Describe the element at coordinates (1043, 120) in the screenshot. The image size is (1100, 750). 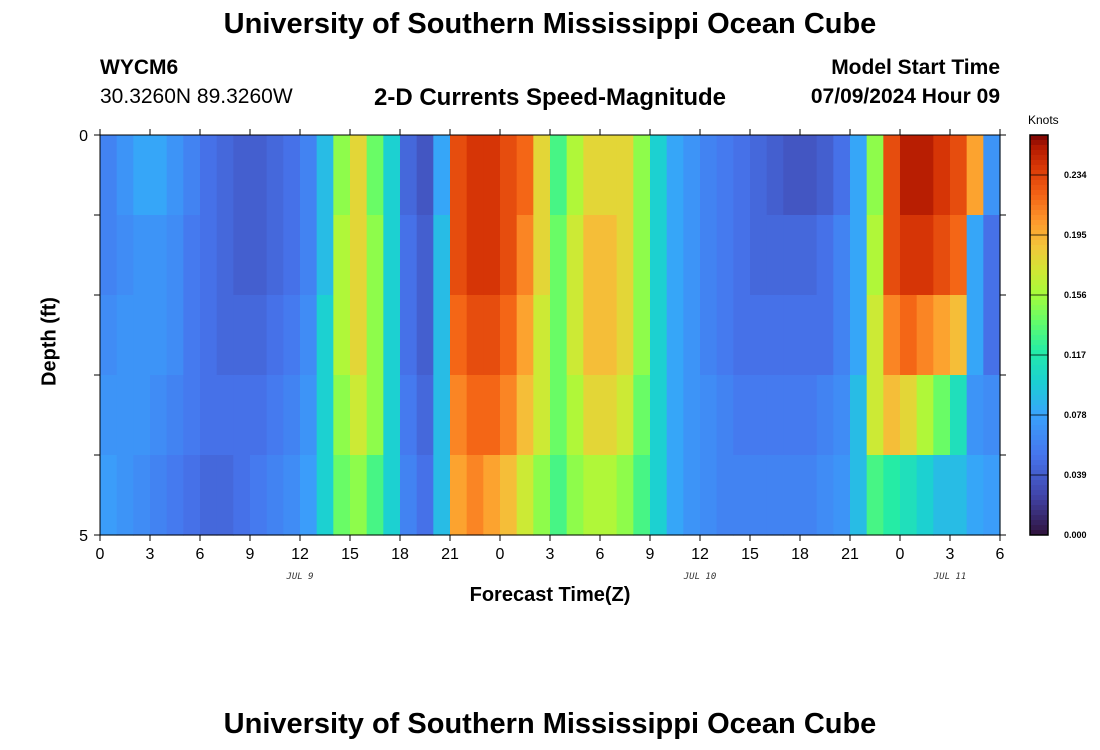
I see `colorbar-title: Knots` at that location.